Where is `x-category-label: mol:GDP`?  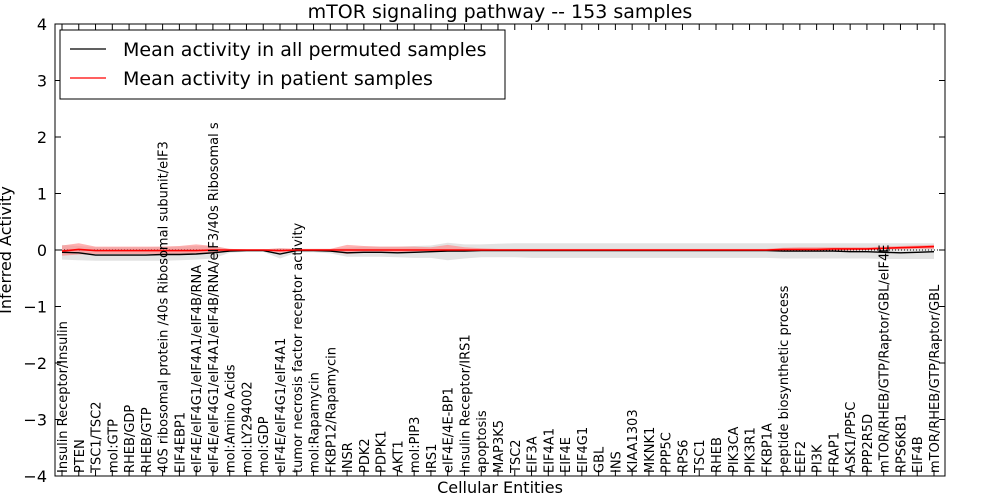
x-category-label: mol:GDP is located at coordinates (264, 444).